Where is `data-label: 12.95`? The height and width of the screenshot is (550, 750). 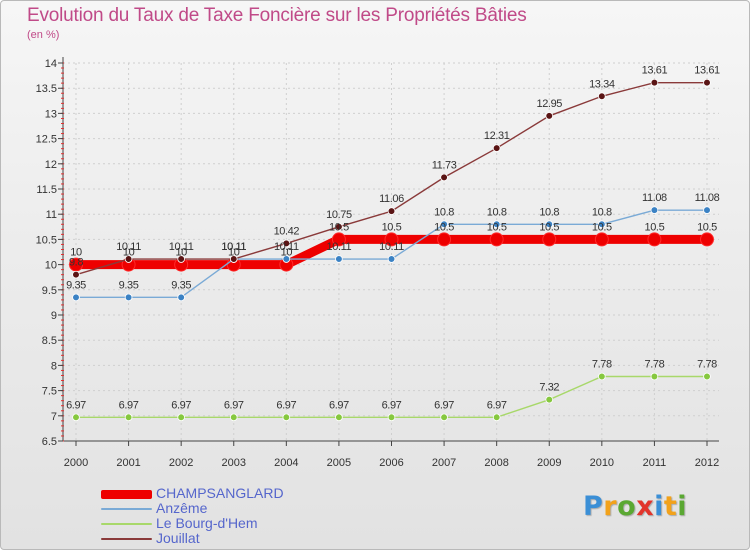
data-label: 12.95 is located at coordinates (549, 104).